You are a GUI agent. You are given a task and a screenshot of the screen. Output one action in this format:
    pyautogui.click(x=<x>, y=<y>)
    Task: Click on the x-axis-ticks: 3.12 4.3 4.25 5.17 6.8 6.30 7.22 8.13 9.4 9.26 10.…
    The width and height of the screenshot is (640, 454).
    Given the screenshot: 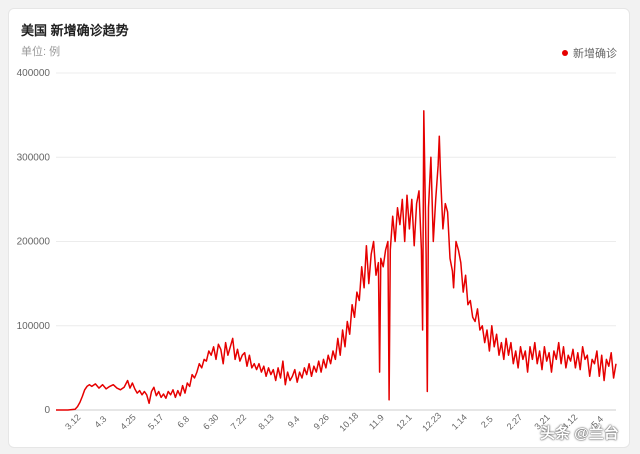 What is the action you would take?
    pyautogui.click(x=334, y=421)
    